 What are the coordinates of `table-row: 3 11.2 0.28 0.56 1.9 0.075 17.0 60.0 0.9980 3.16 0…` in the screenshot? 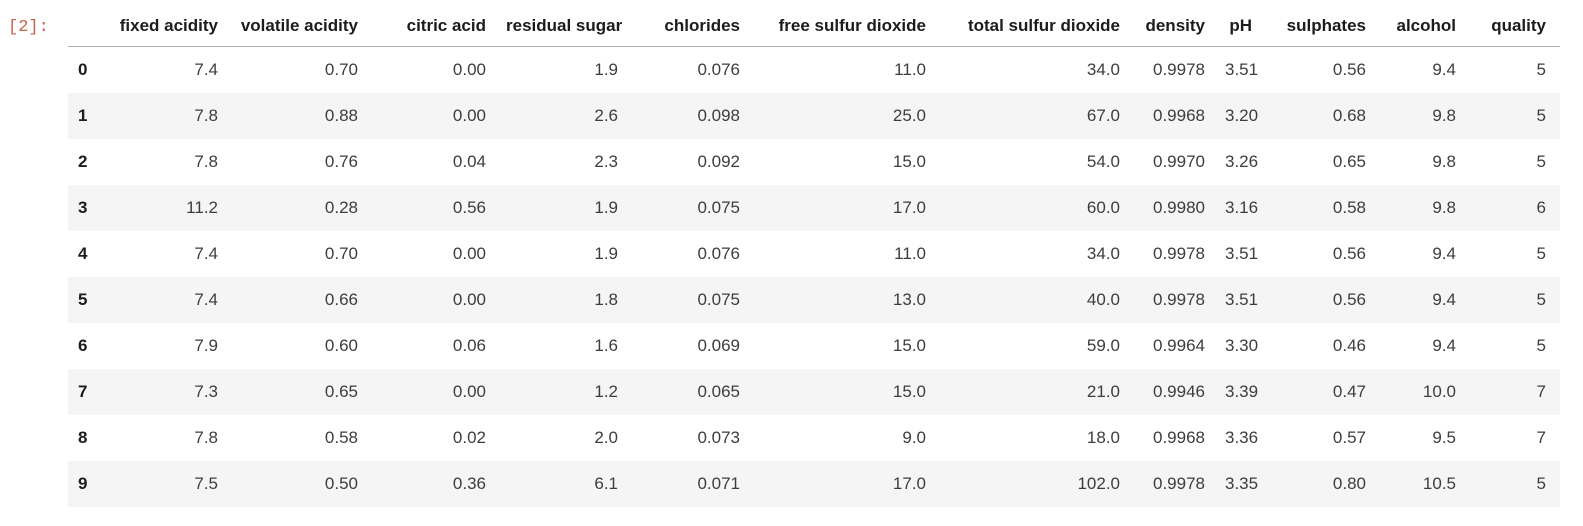 It's located at (814, 208).